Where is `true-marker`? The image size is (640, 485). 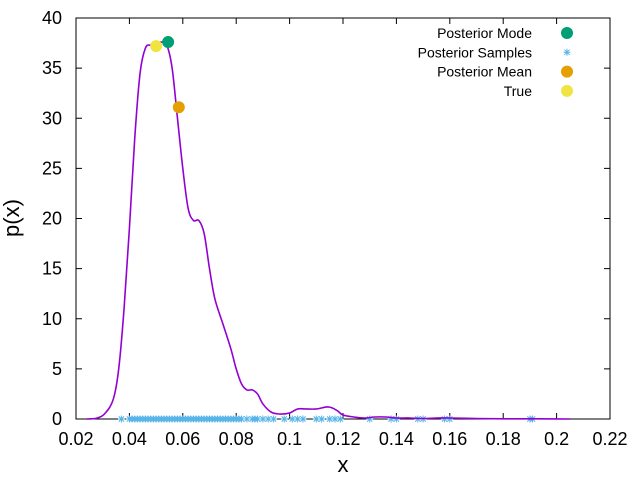
true-marker is located at coordinates (156, 46).